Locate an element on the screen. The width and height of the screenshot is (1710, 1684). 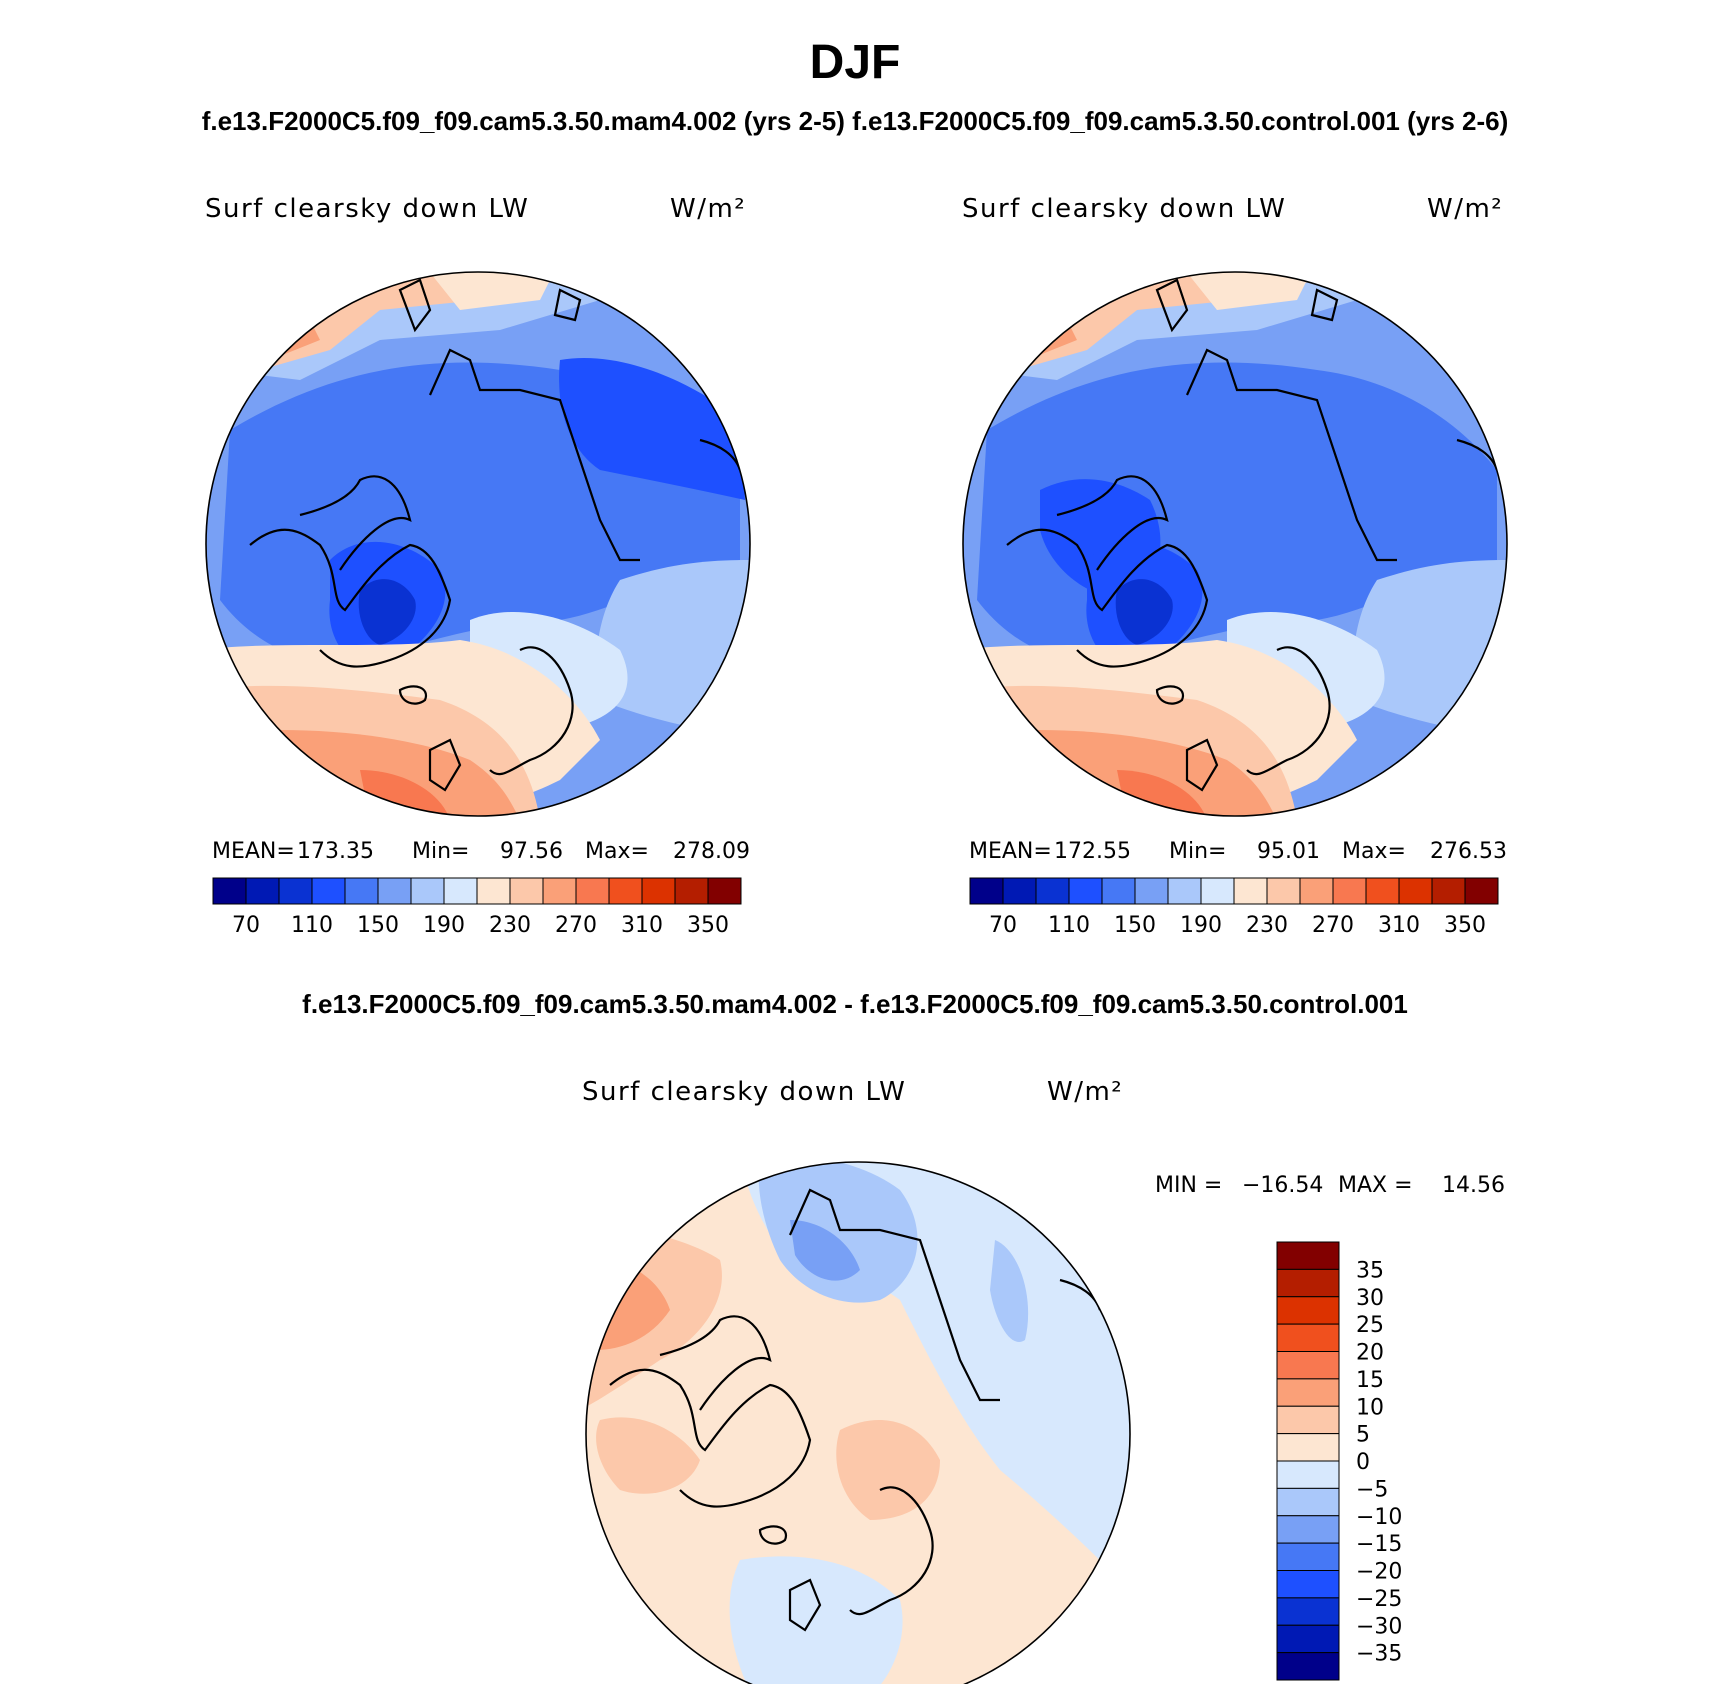
panel-control-max-label: Max= is located at coordinates (1374, 851).